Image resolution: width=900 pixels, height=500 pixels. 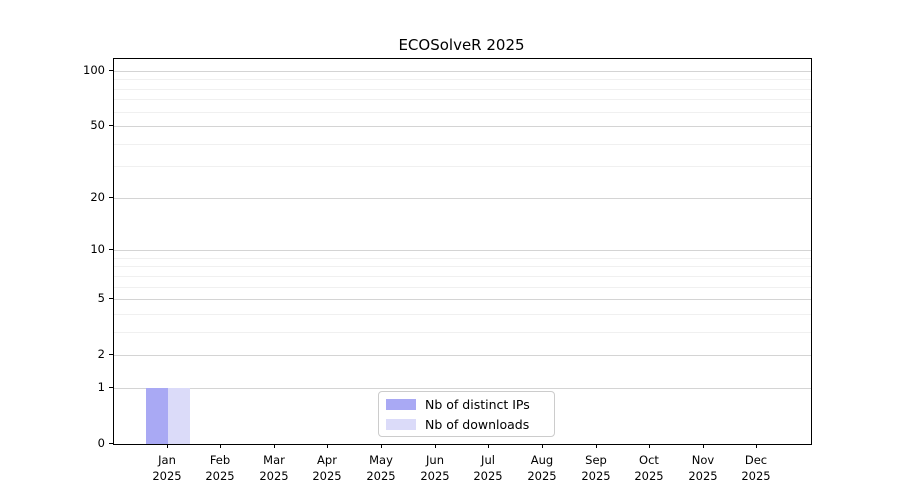 What do you see at coordinates (220, 468) in the screenshot?
I see `x-tick-label: Feb 2025` at bounding box center [220, 468].